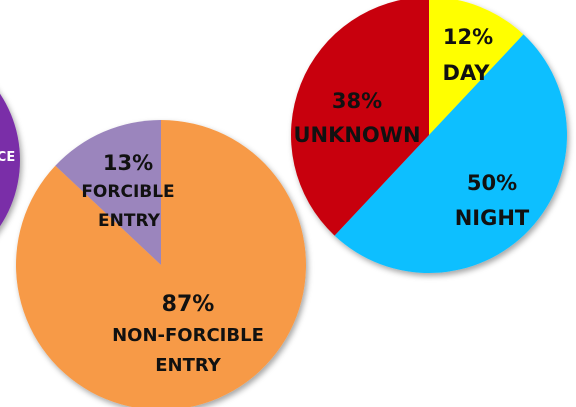 The image size is (576, 407). I want to click on nonforcible-label-line2: ENTRY, so click(188, 365).